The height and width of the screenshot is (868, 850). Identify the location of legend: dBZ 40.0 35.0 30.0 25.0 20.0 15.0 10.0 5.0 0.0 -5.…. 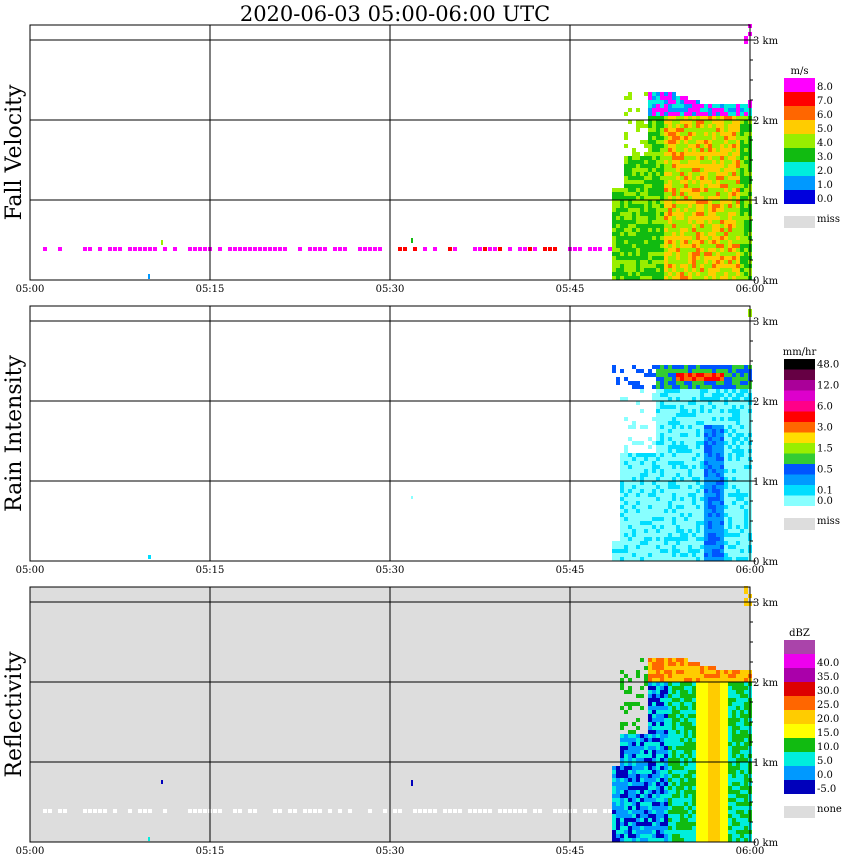
(813, 723).